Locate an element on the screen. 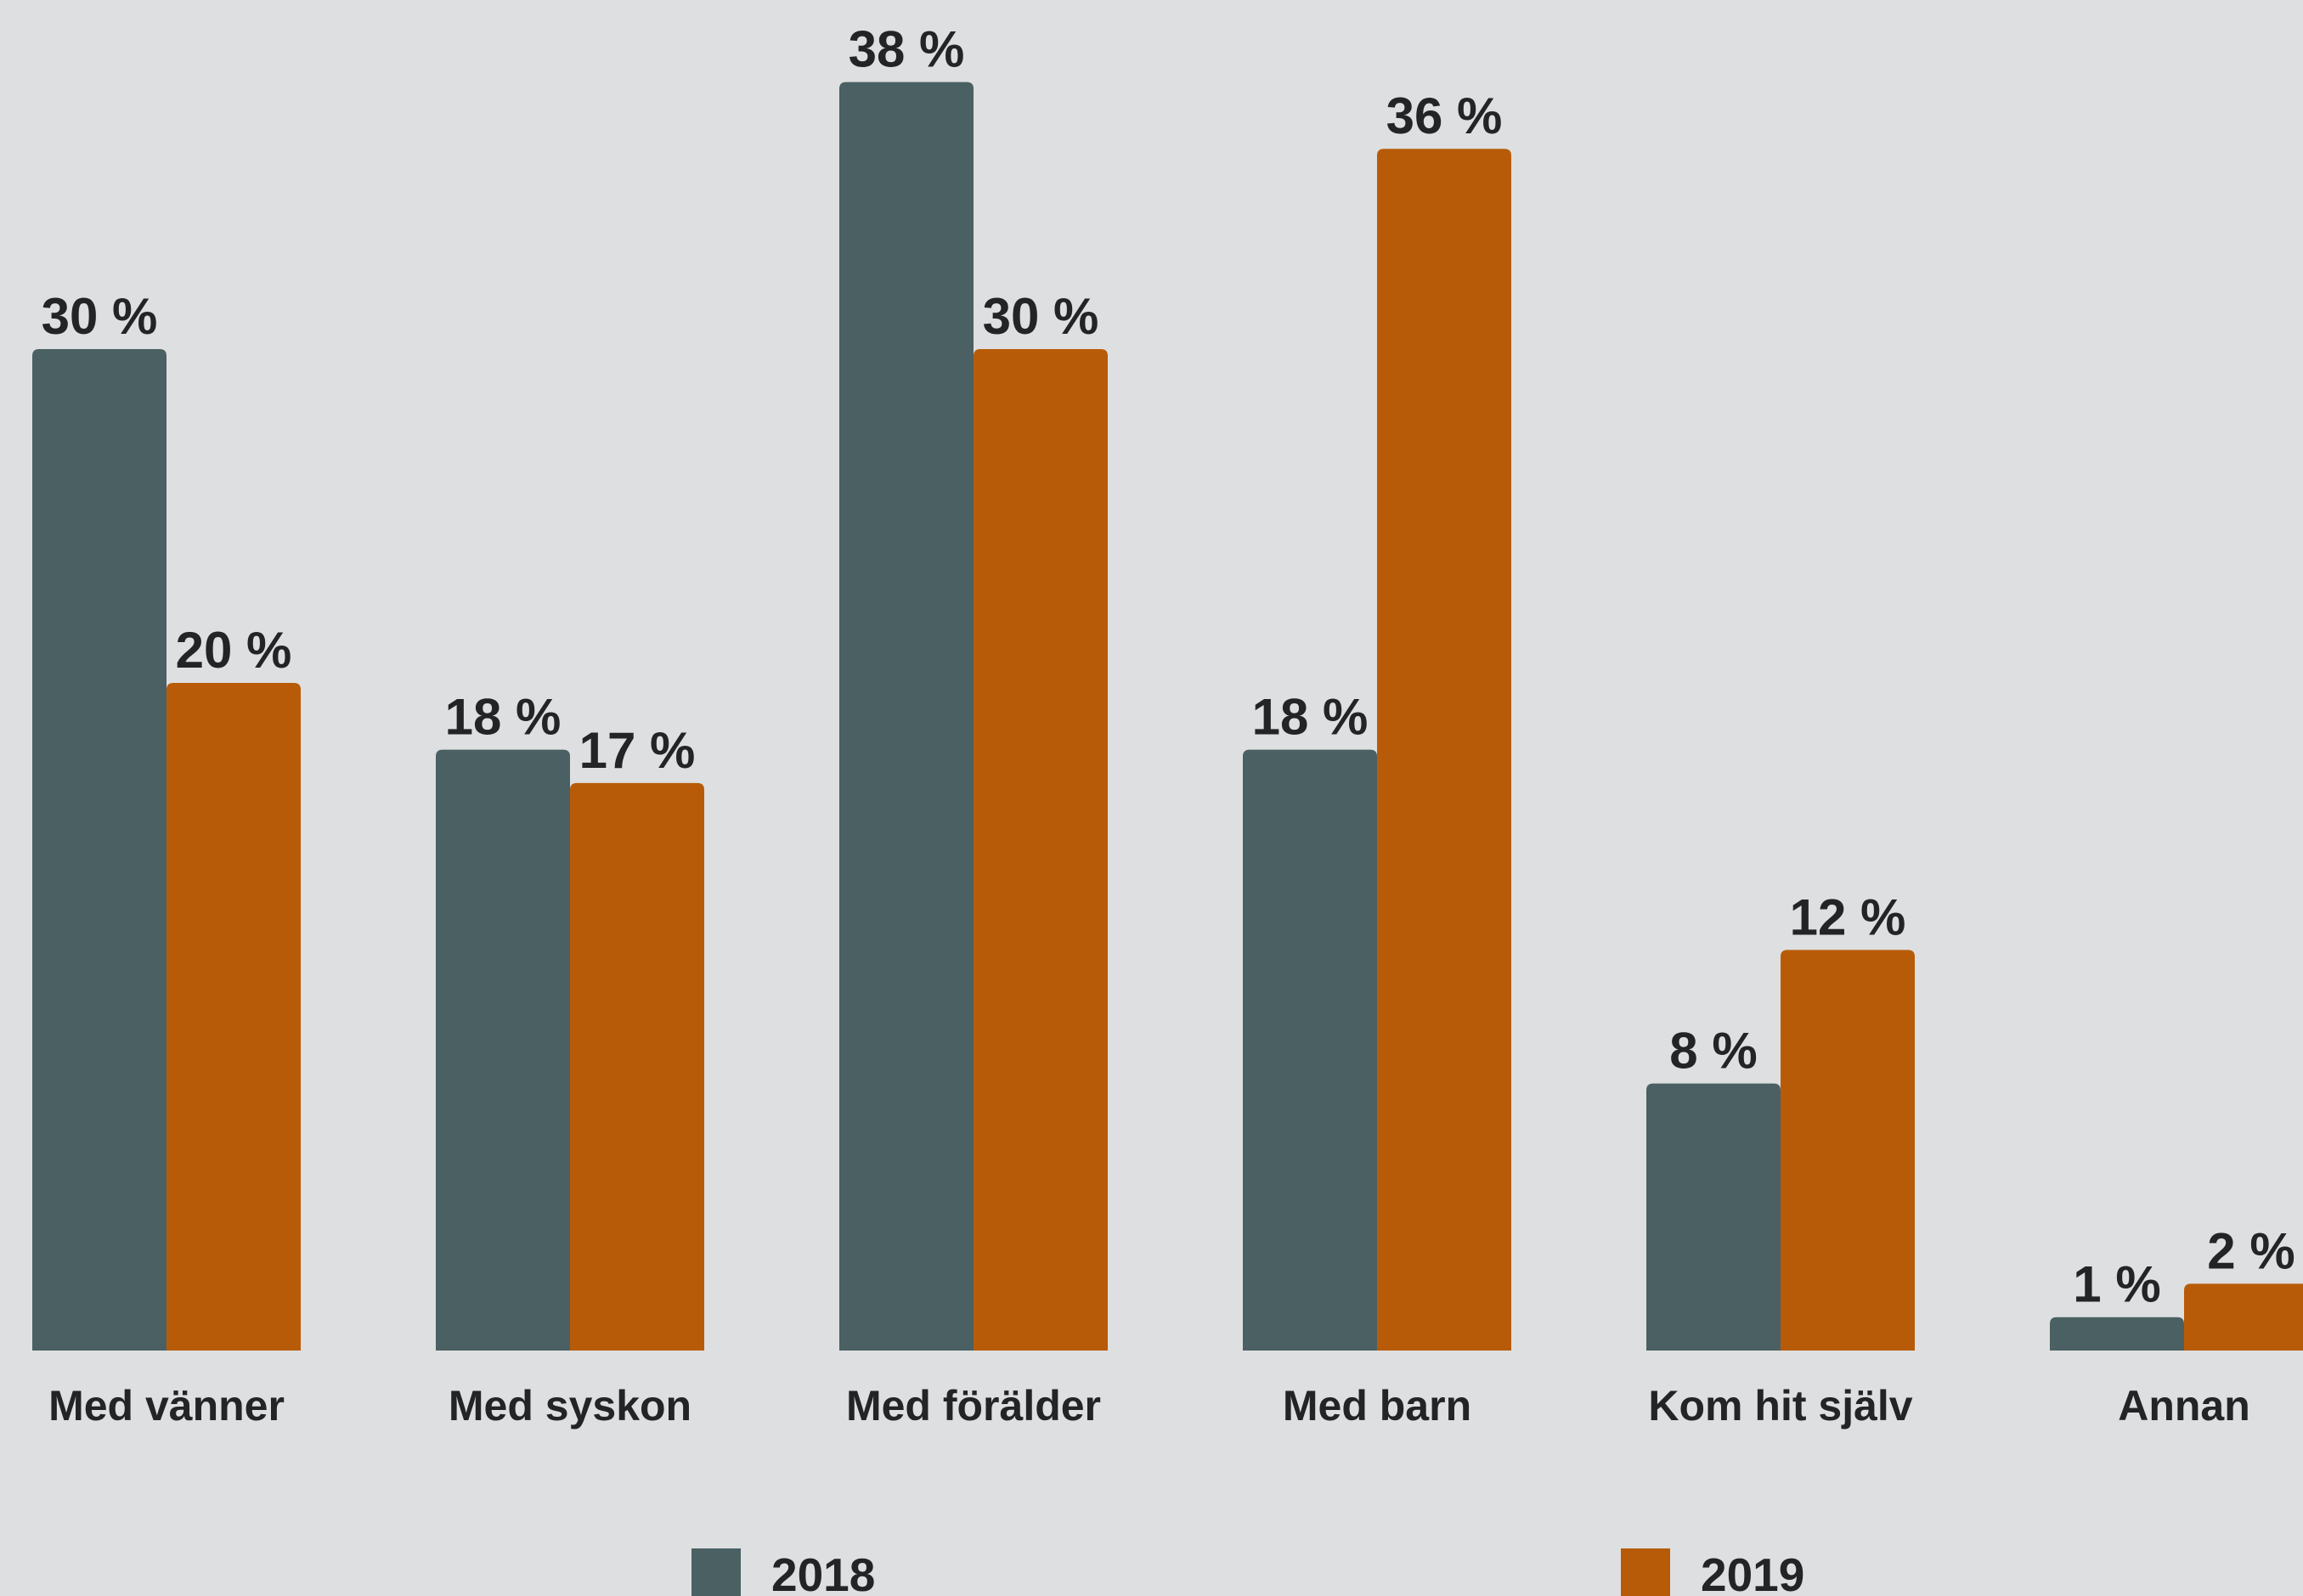  legend-swatch-2019 is located at coordinates (1646, 1572).